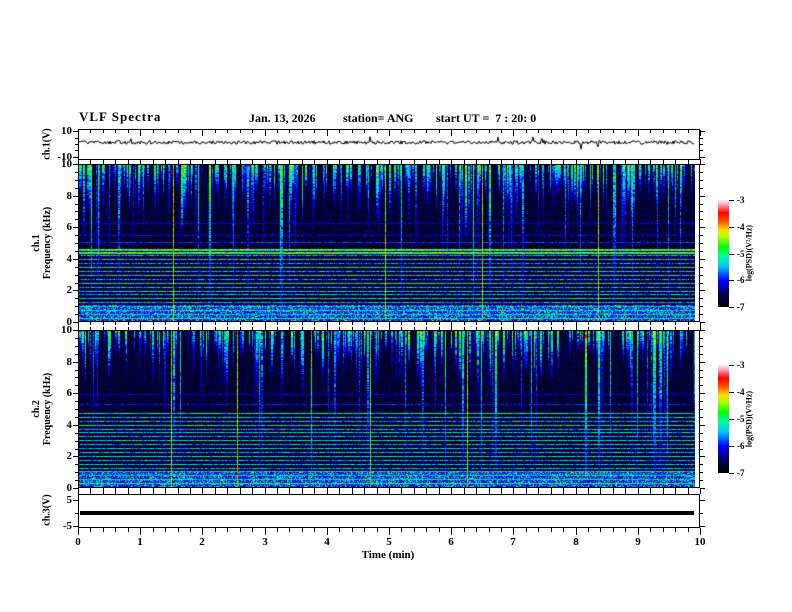 The width and height of the screenshot is (792, 612). What do you see at coordinates (69, 259) in the screenshot?
I see `freq-tick-label: 4` at bounding box center [69, 259].